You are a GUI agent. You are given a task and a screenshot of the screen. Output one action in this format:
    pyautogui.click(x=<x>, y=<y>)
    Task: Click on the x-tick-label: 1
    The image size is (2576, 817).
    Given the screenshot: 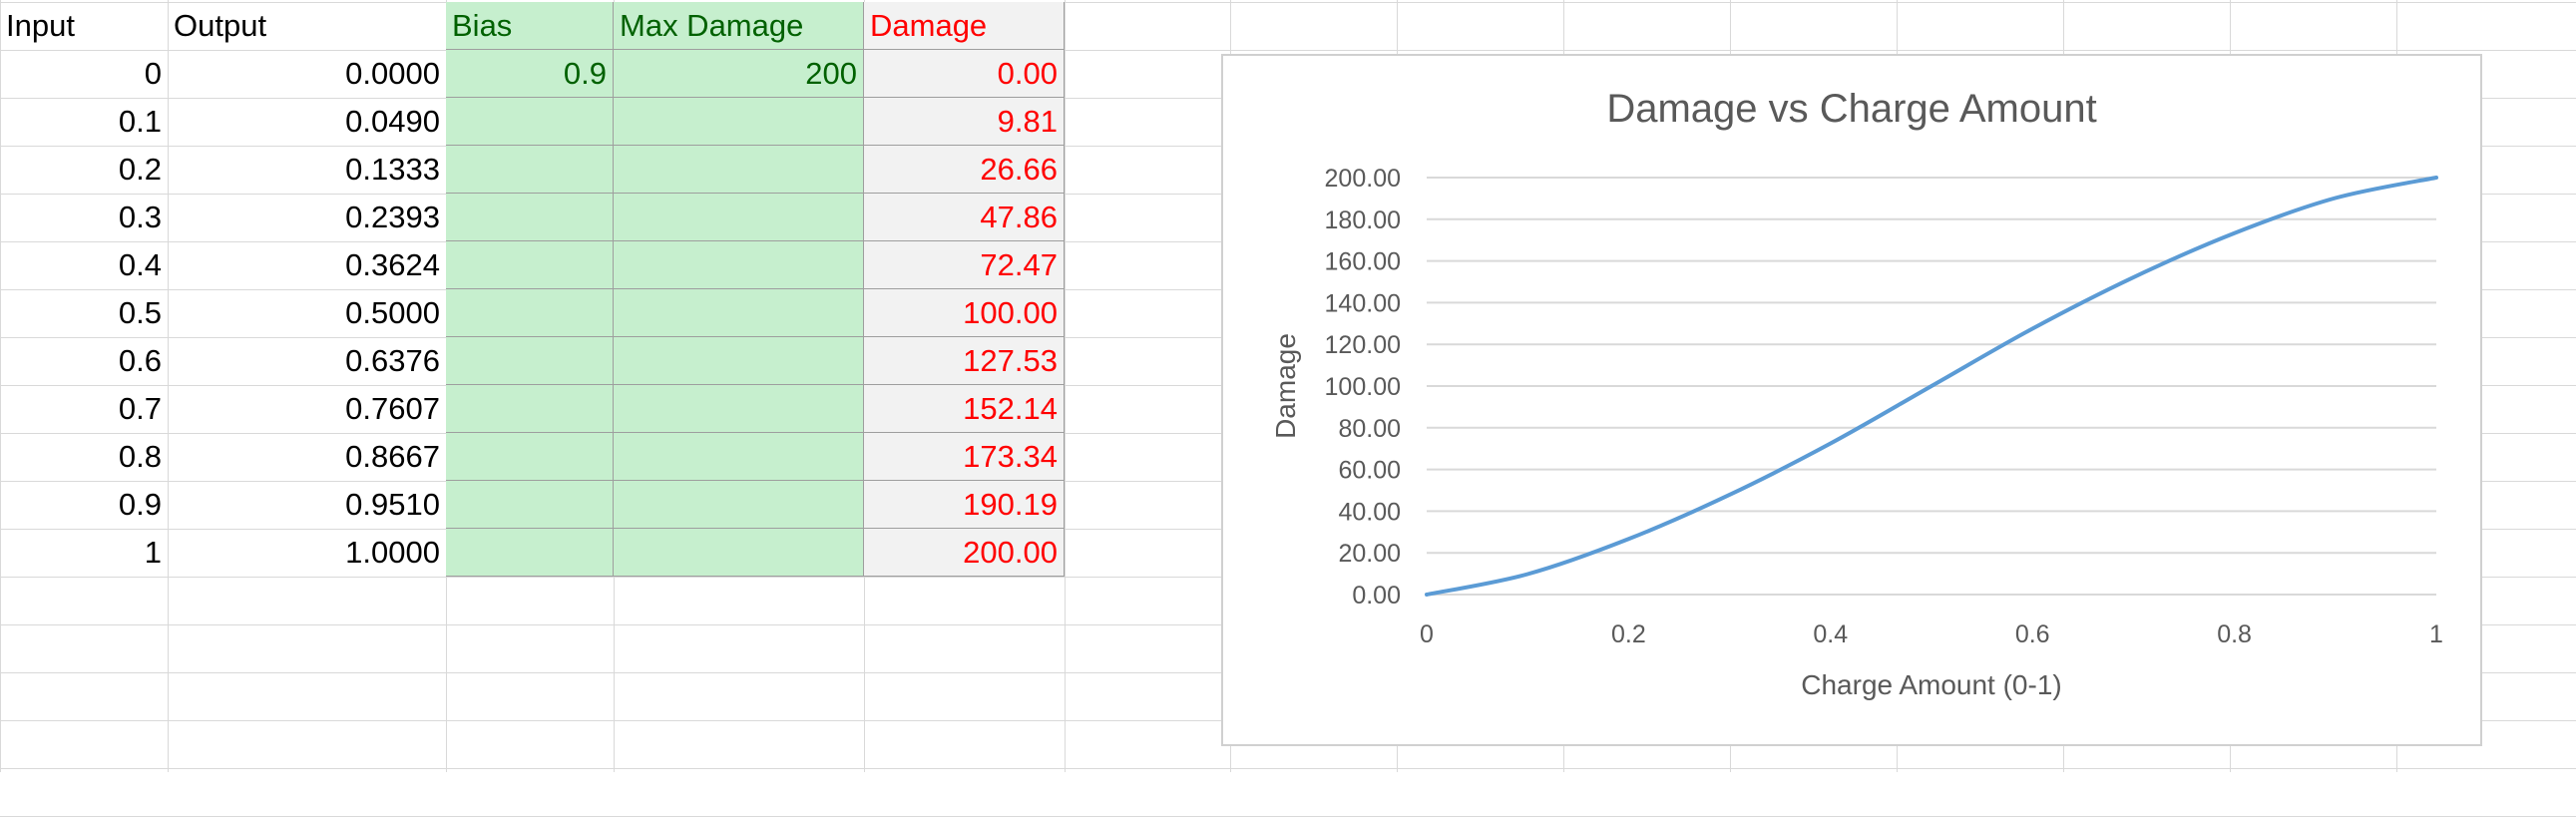 What is the action you would take?
    pyautogui.click(x=2436, y=634)
    